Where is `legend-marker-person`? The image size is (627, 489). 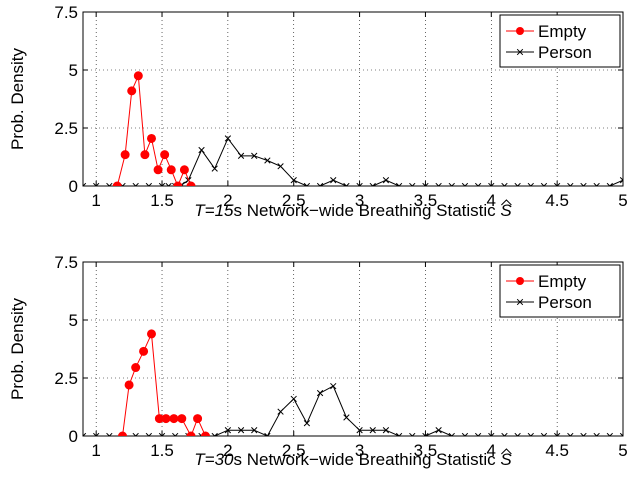
legend-marker-person is located at coordinates (520, 52).